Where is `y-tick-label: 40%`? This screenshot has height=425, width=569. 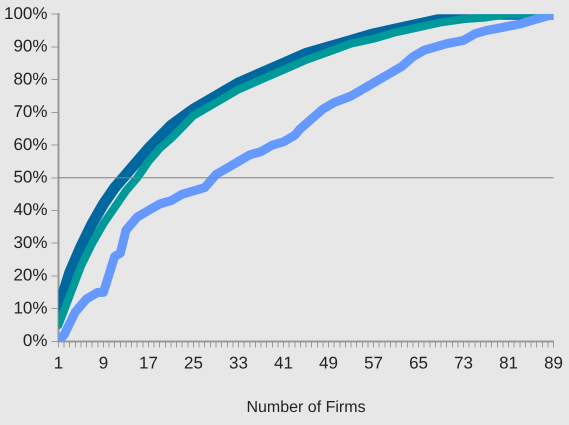
y-tick-label: 40% is located at coordinates (30, 210).